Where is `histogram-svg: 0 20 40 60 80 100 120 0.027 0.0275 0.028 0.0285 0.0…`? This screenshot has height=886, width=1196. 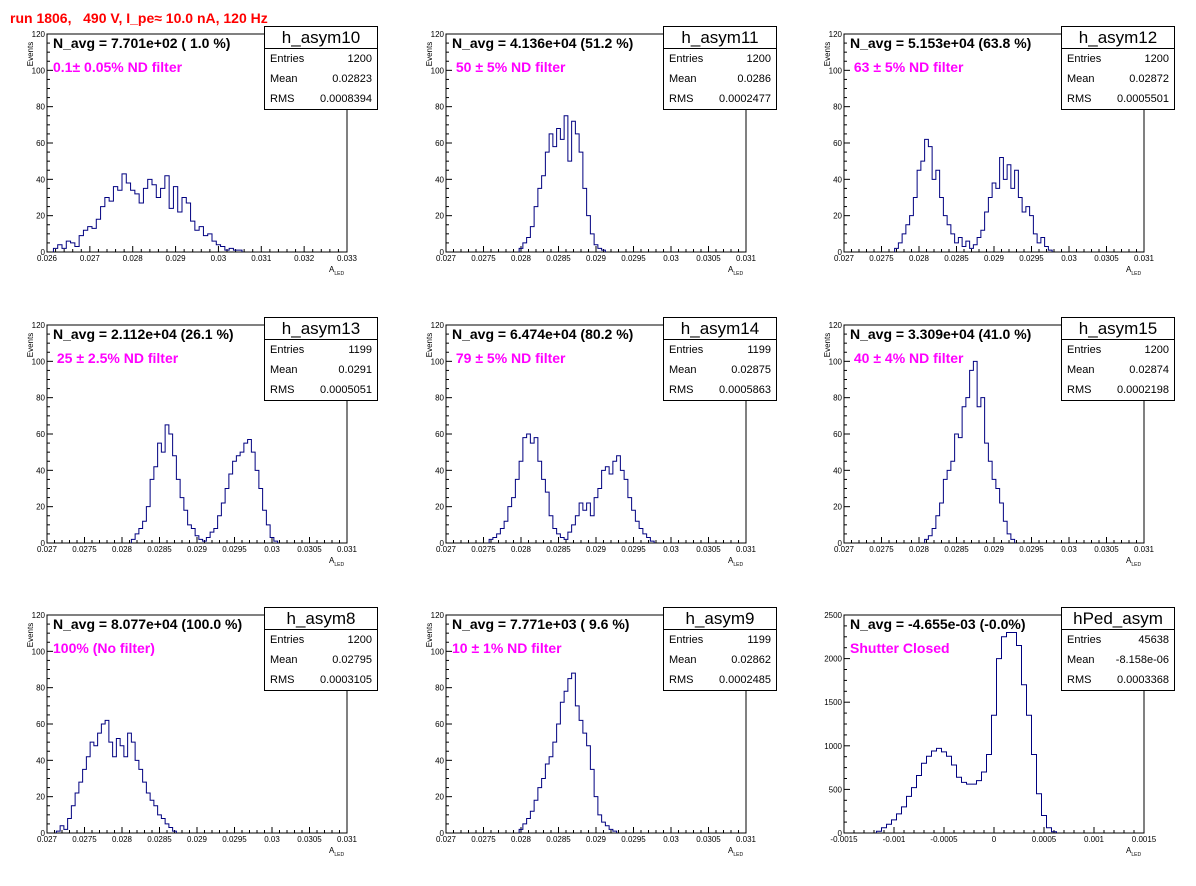 histogram-svg: 0 20 40 60 80 100 120 0.027 0.0275 0.028 0.0285 0.0… is located at coordinates (989, 153).